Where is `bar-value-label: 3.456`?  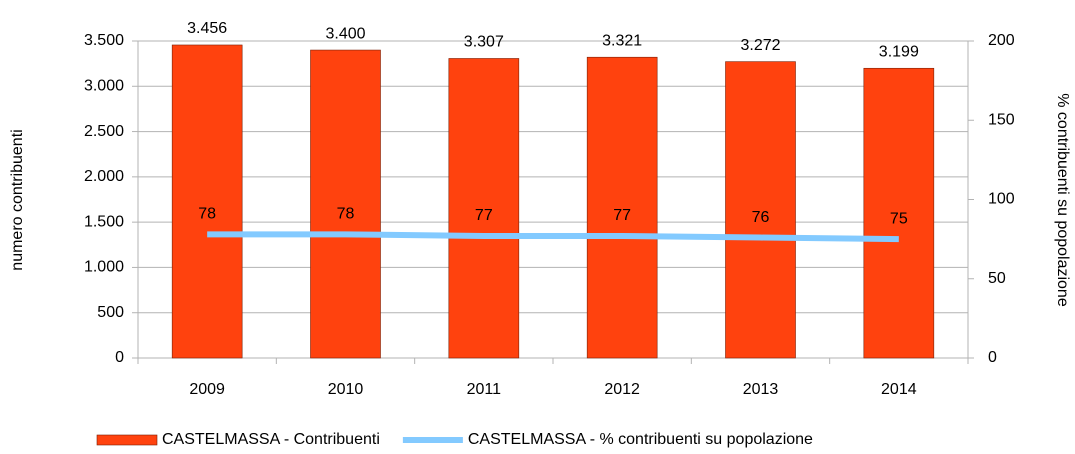 bar-value-label: 3.456 is located at coordinates (207, 28).